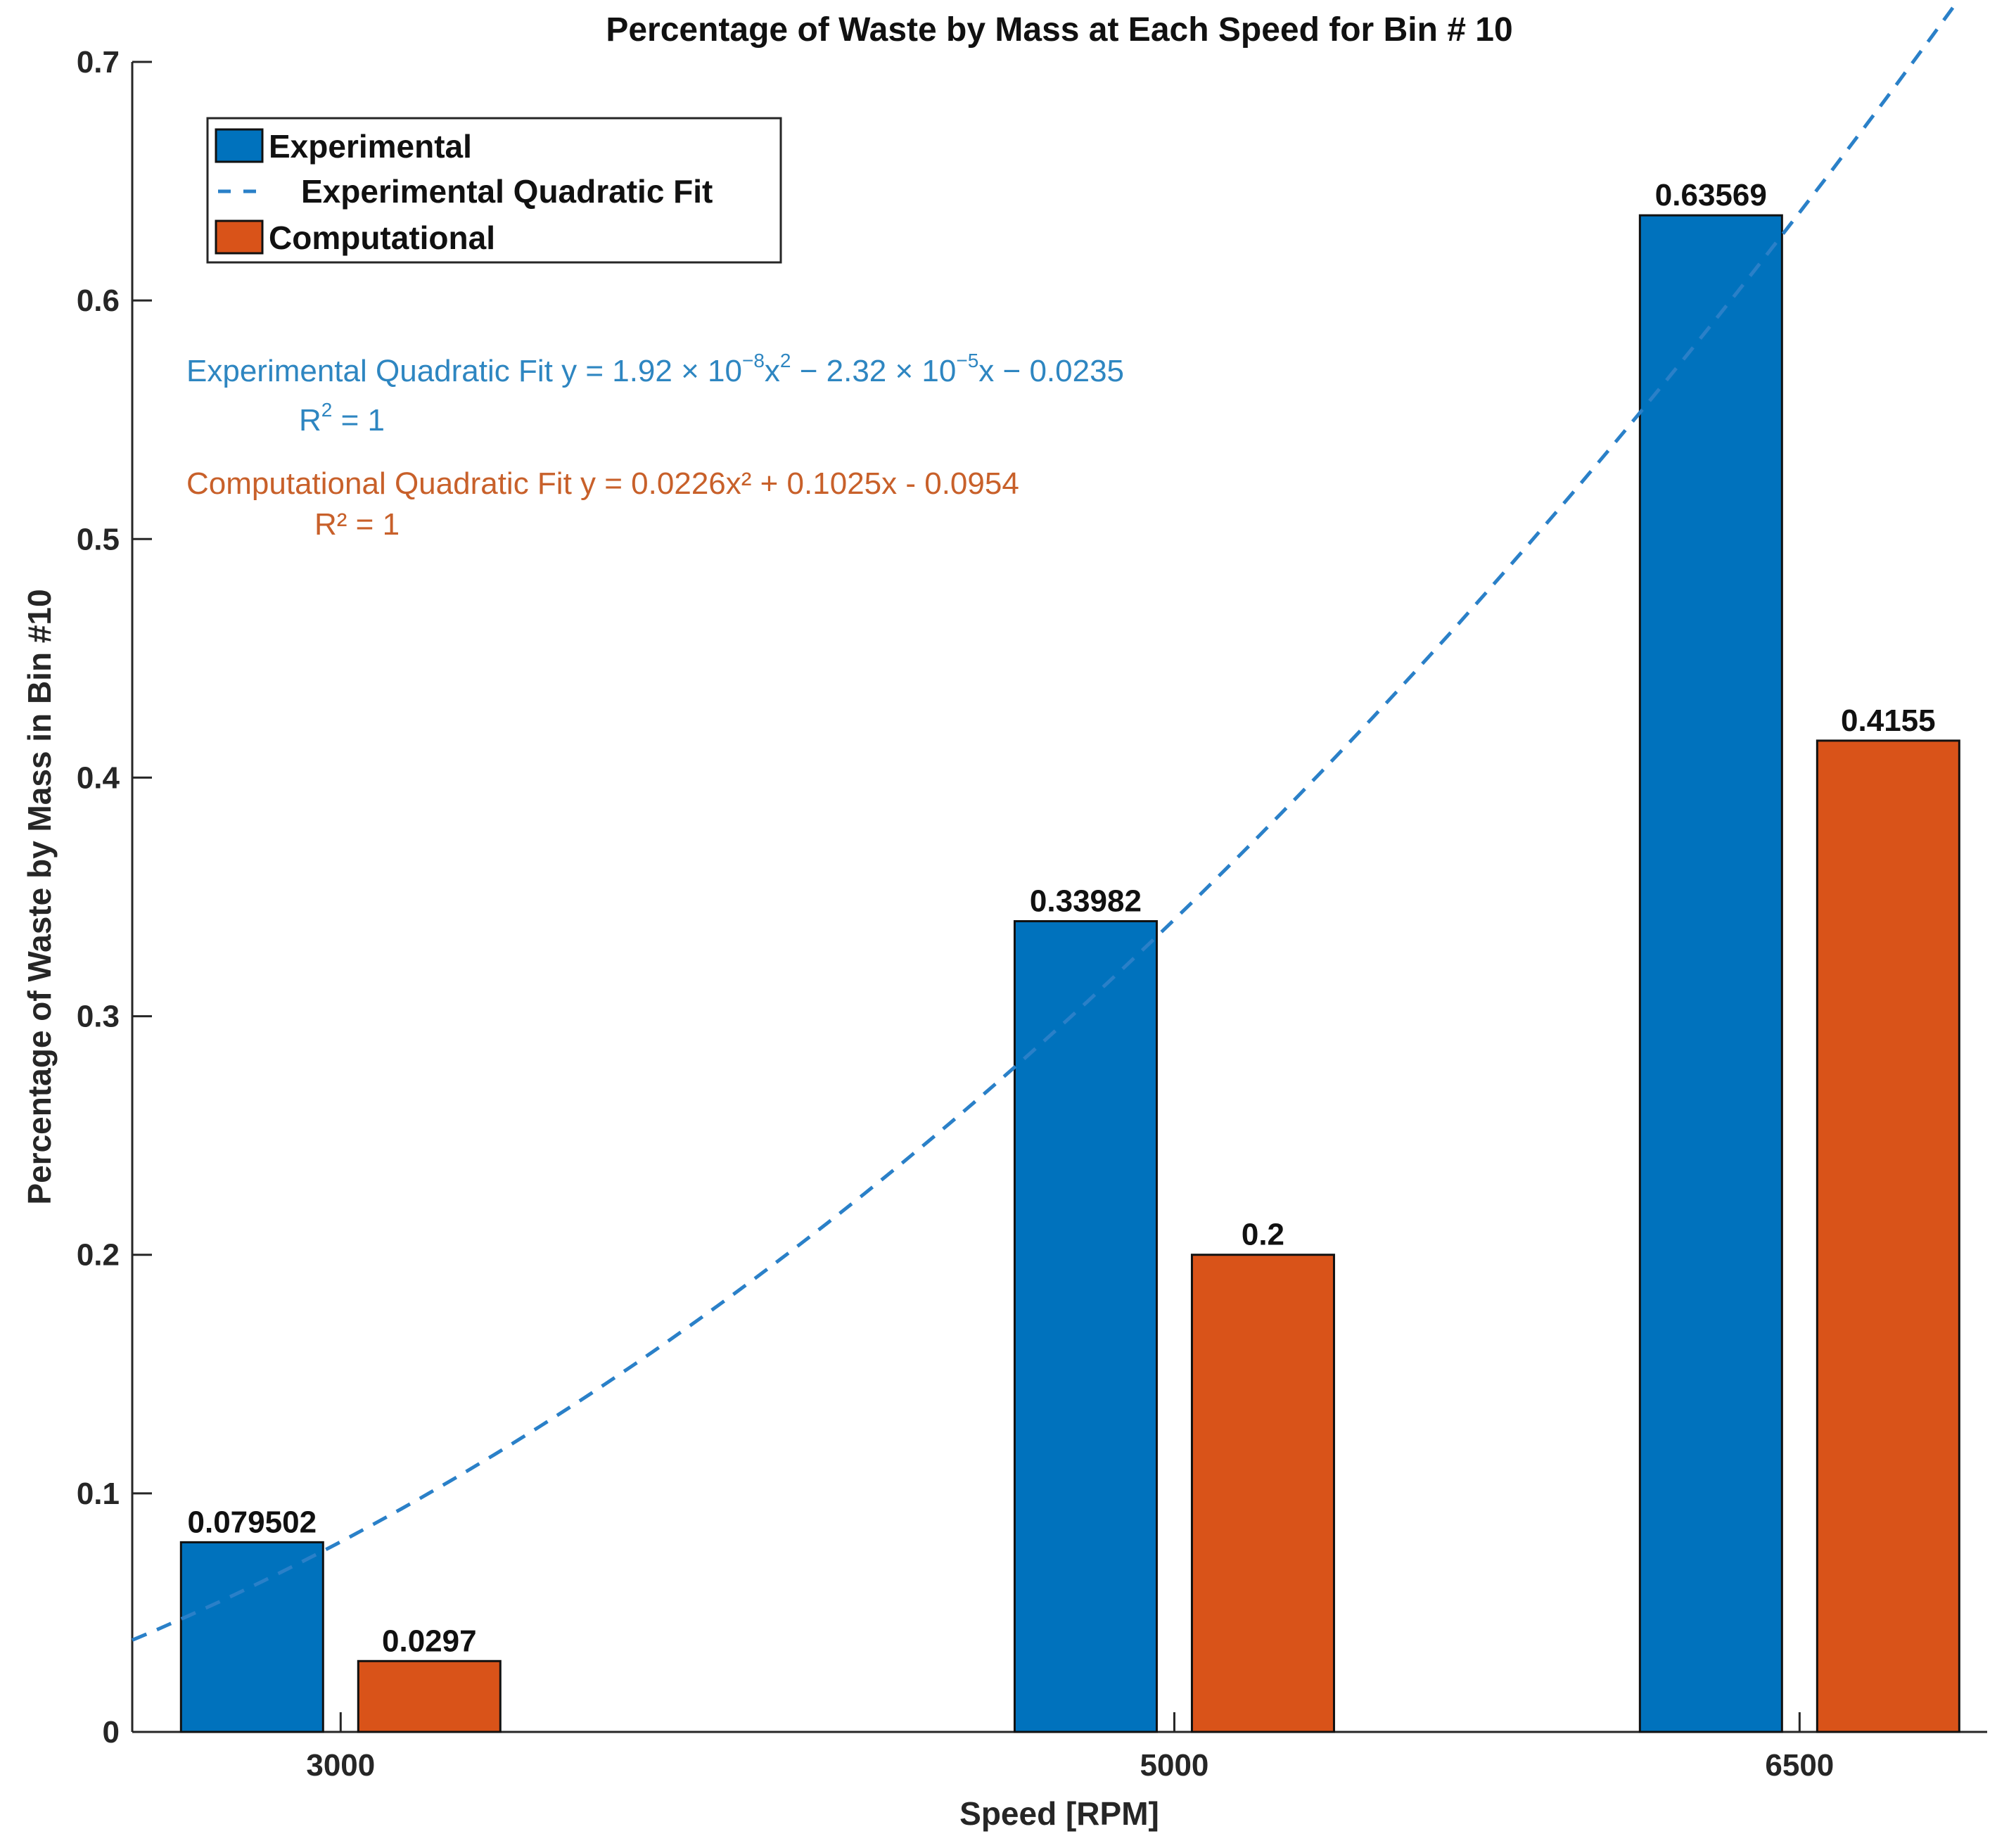  What do you see at coordinates (99, 1494) in the screenshot?
I see `y-tick-label: 0.1` at bounding box center [99, 1494].